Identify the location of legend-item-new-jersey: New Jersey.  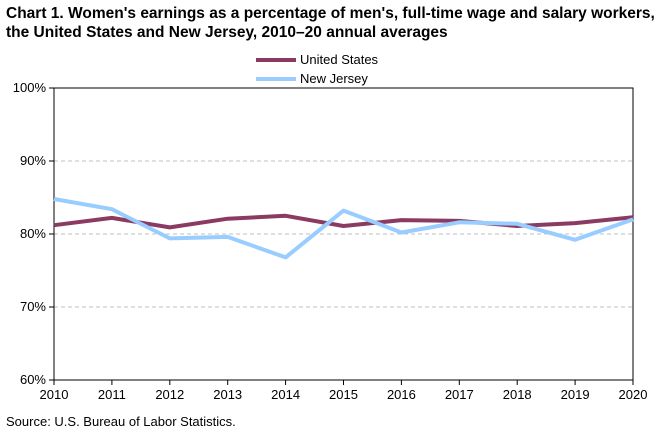
(317, 78).